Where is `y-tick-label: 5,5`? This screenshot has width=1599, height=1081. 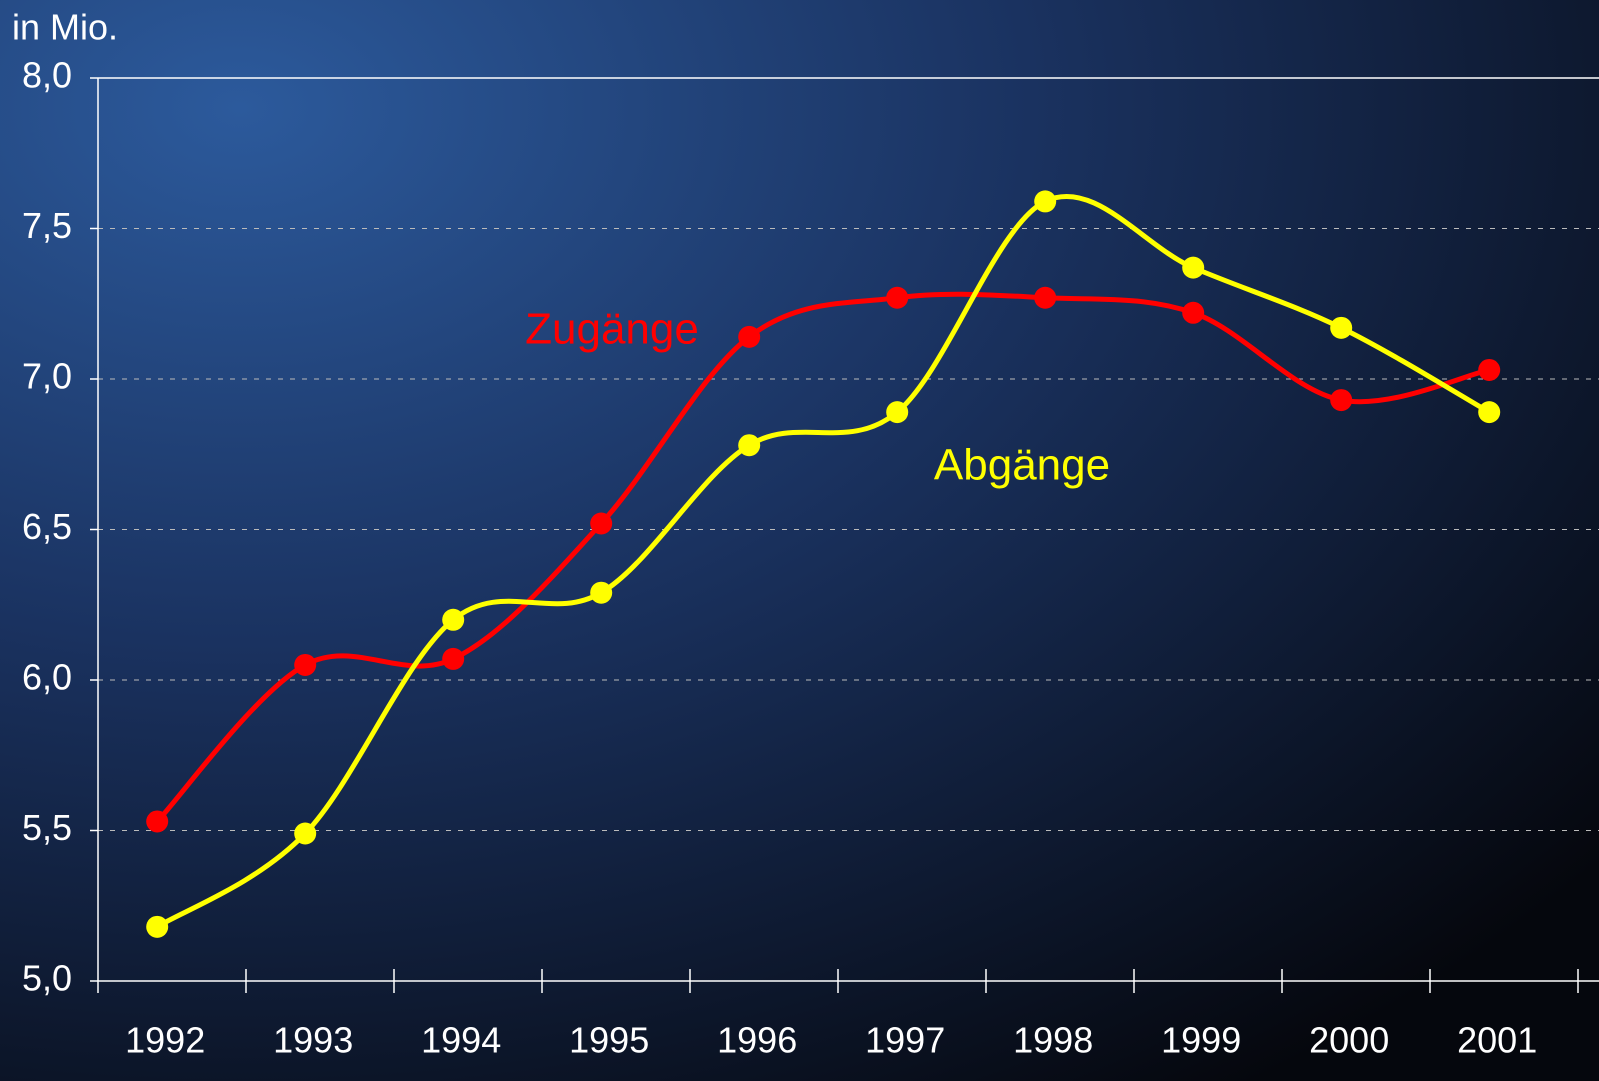
y-tick-label: 5,5 is located at coordinates (47, 827).